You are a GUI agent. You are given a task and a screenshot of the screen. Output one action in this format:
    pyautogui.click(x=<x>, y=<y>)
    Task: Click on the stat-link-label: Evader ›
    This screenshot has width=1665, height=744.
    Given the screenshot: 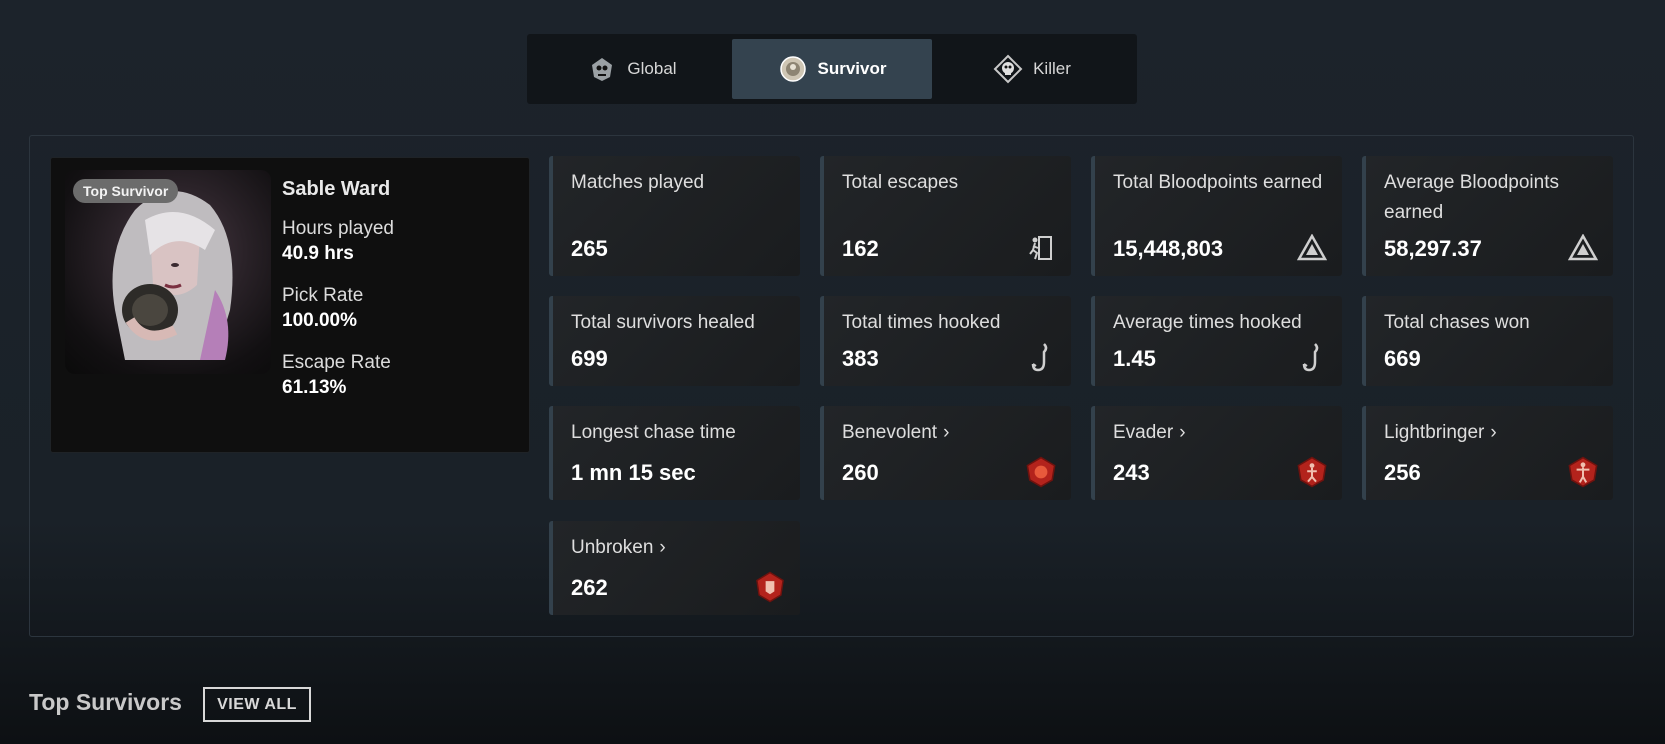 What is the action you would take?
    pyautogui.click(x=1220, y=433)
    